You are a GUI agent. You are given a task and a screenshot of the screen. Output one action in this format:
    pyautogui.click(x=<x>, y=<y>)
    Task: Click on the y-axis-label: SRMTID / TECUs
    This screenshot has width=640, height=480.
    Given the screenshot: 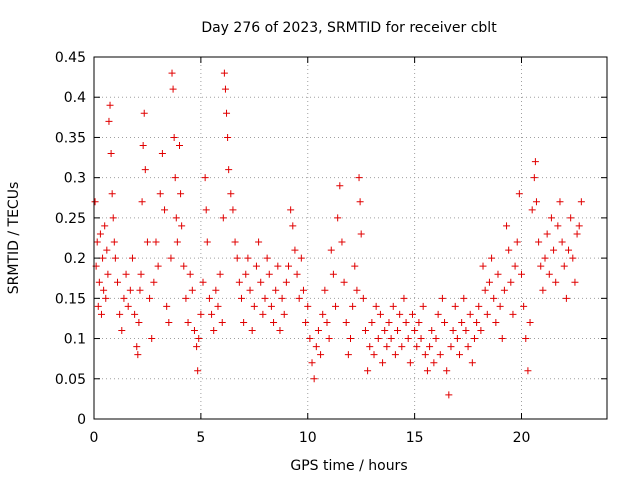 What is the action you would take?
    pyautogui.click(x=14, y=238)
    